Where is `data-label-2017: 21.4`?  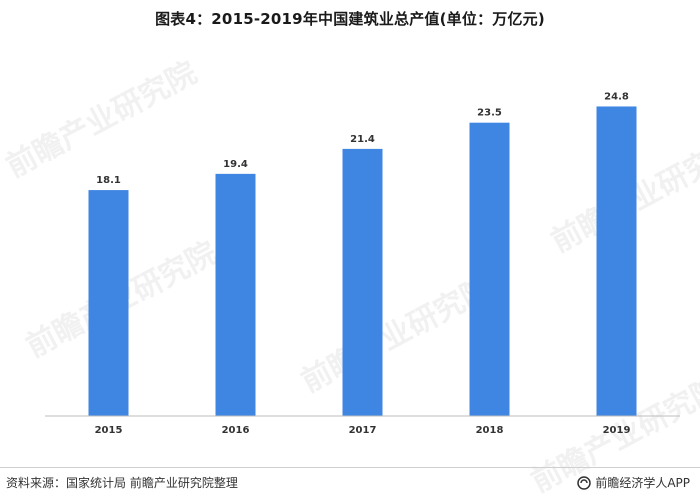 data-label-2017: 21.4 is located at coordinates (362, 139).